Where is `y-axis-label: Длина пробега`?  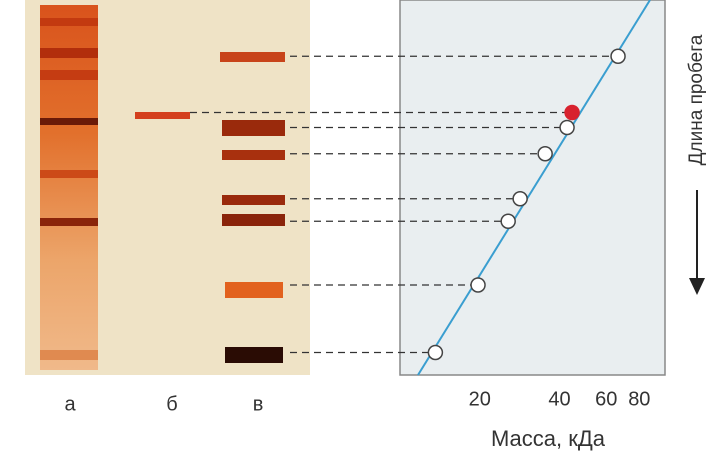
y-axis-label: Длина пробега is located at coordinates (696, 99).